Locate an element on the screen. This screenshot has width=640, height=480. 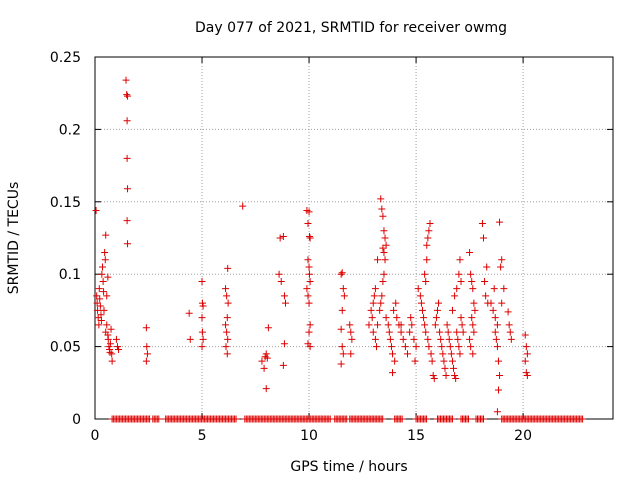
x-tick-label: 5 is located at coordinates (202, 436).